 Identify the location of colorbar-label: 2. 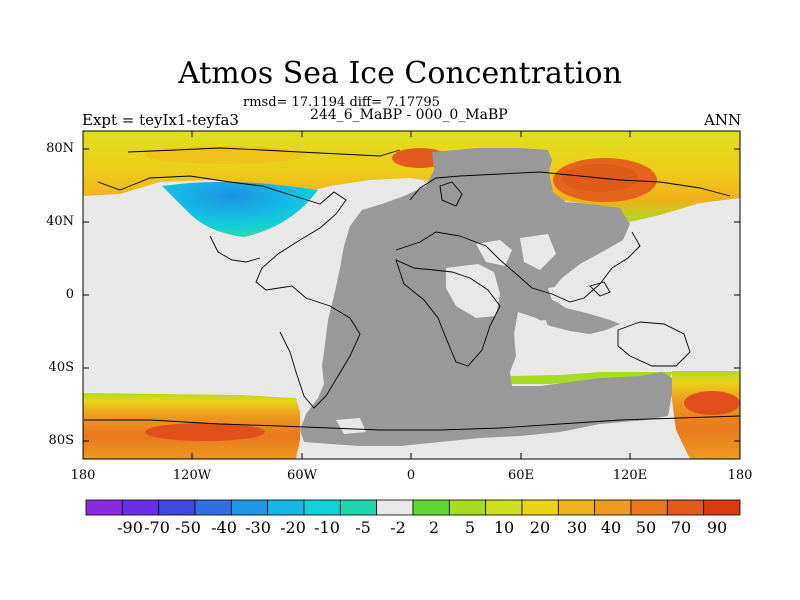
(434, 527).